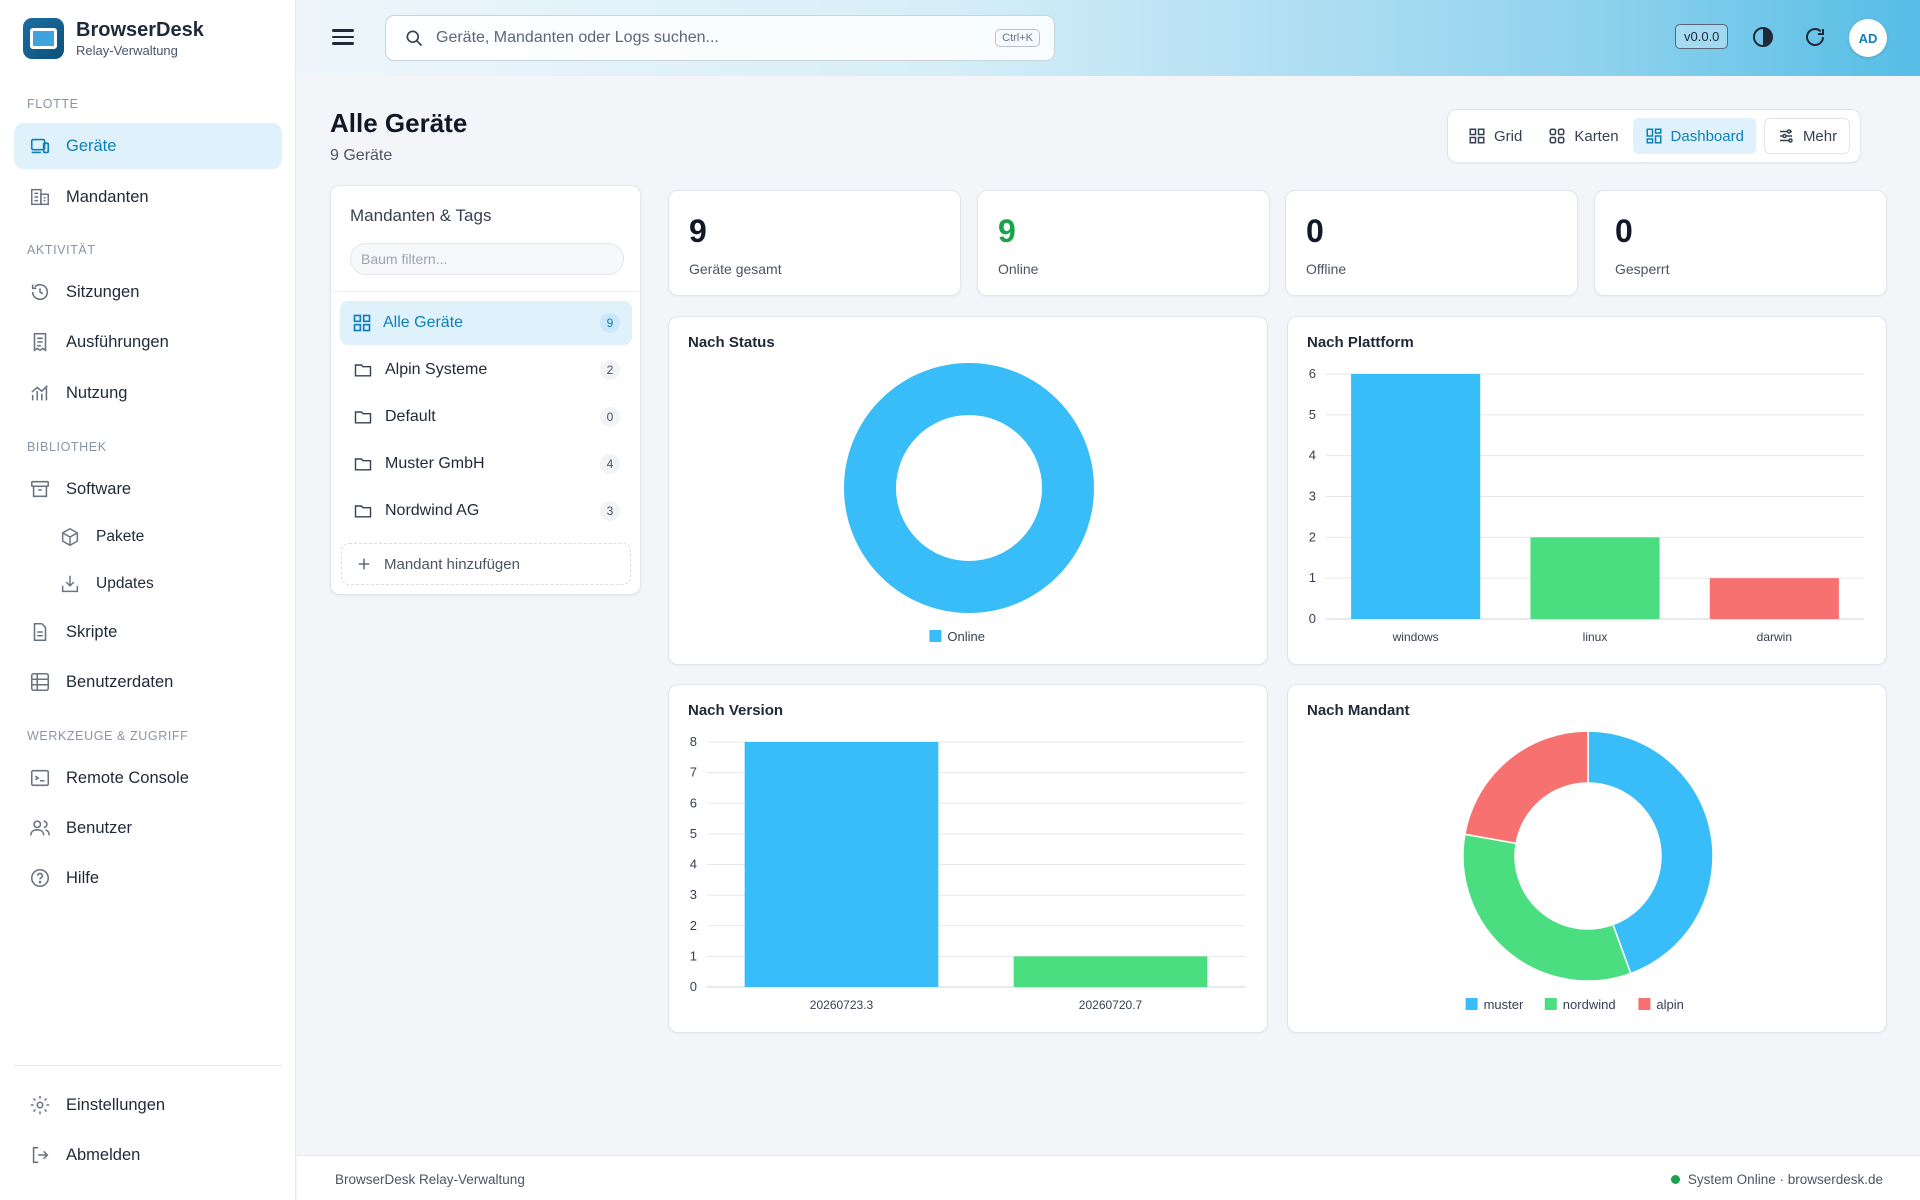 The height and width of the screenshot is (1200, 1920). I want to click on bar-darwin, so click(1774, 598).